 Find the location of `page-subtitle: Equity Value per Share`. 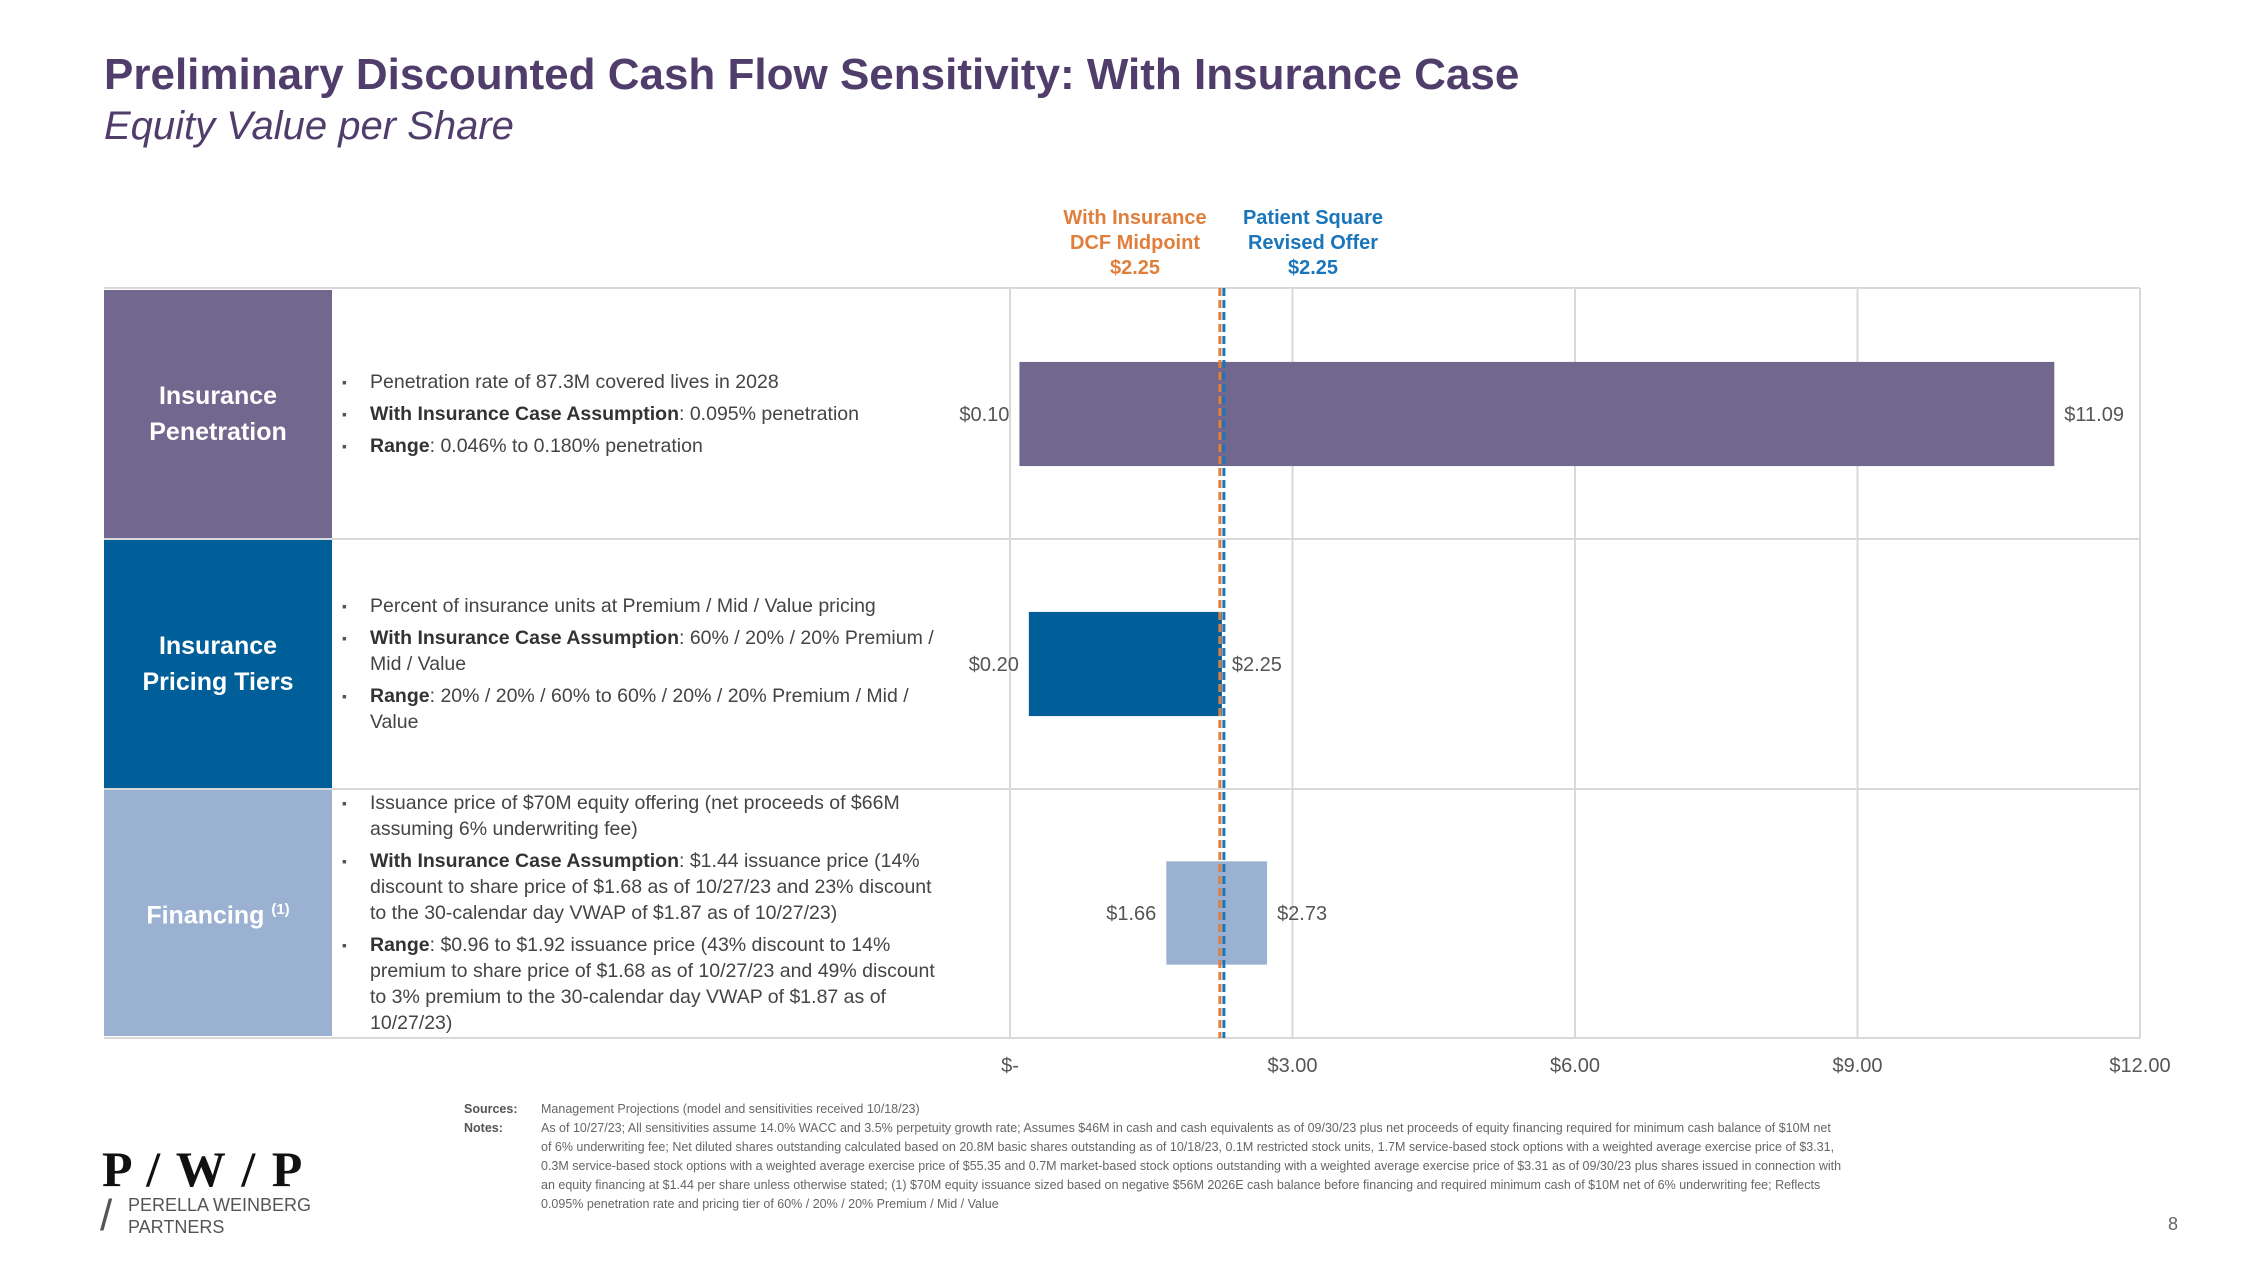

page-subtitle: Equity Value per Share is located at coordinates (309, 126).